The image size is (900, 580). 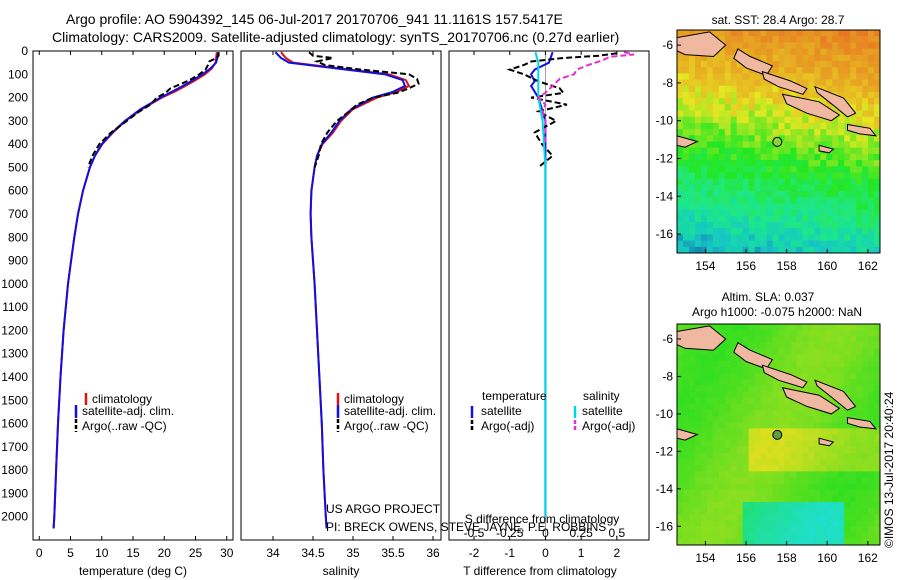 What do you see at coordinates (133, 553) in the screenshot?
I see `x-tick-label: 15` at bounding box center [133, 553].